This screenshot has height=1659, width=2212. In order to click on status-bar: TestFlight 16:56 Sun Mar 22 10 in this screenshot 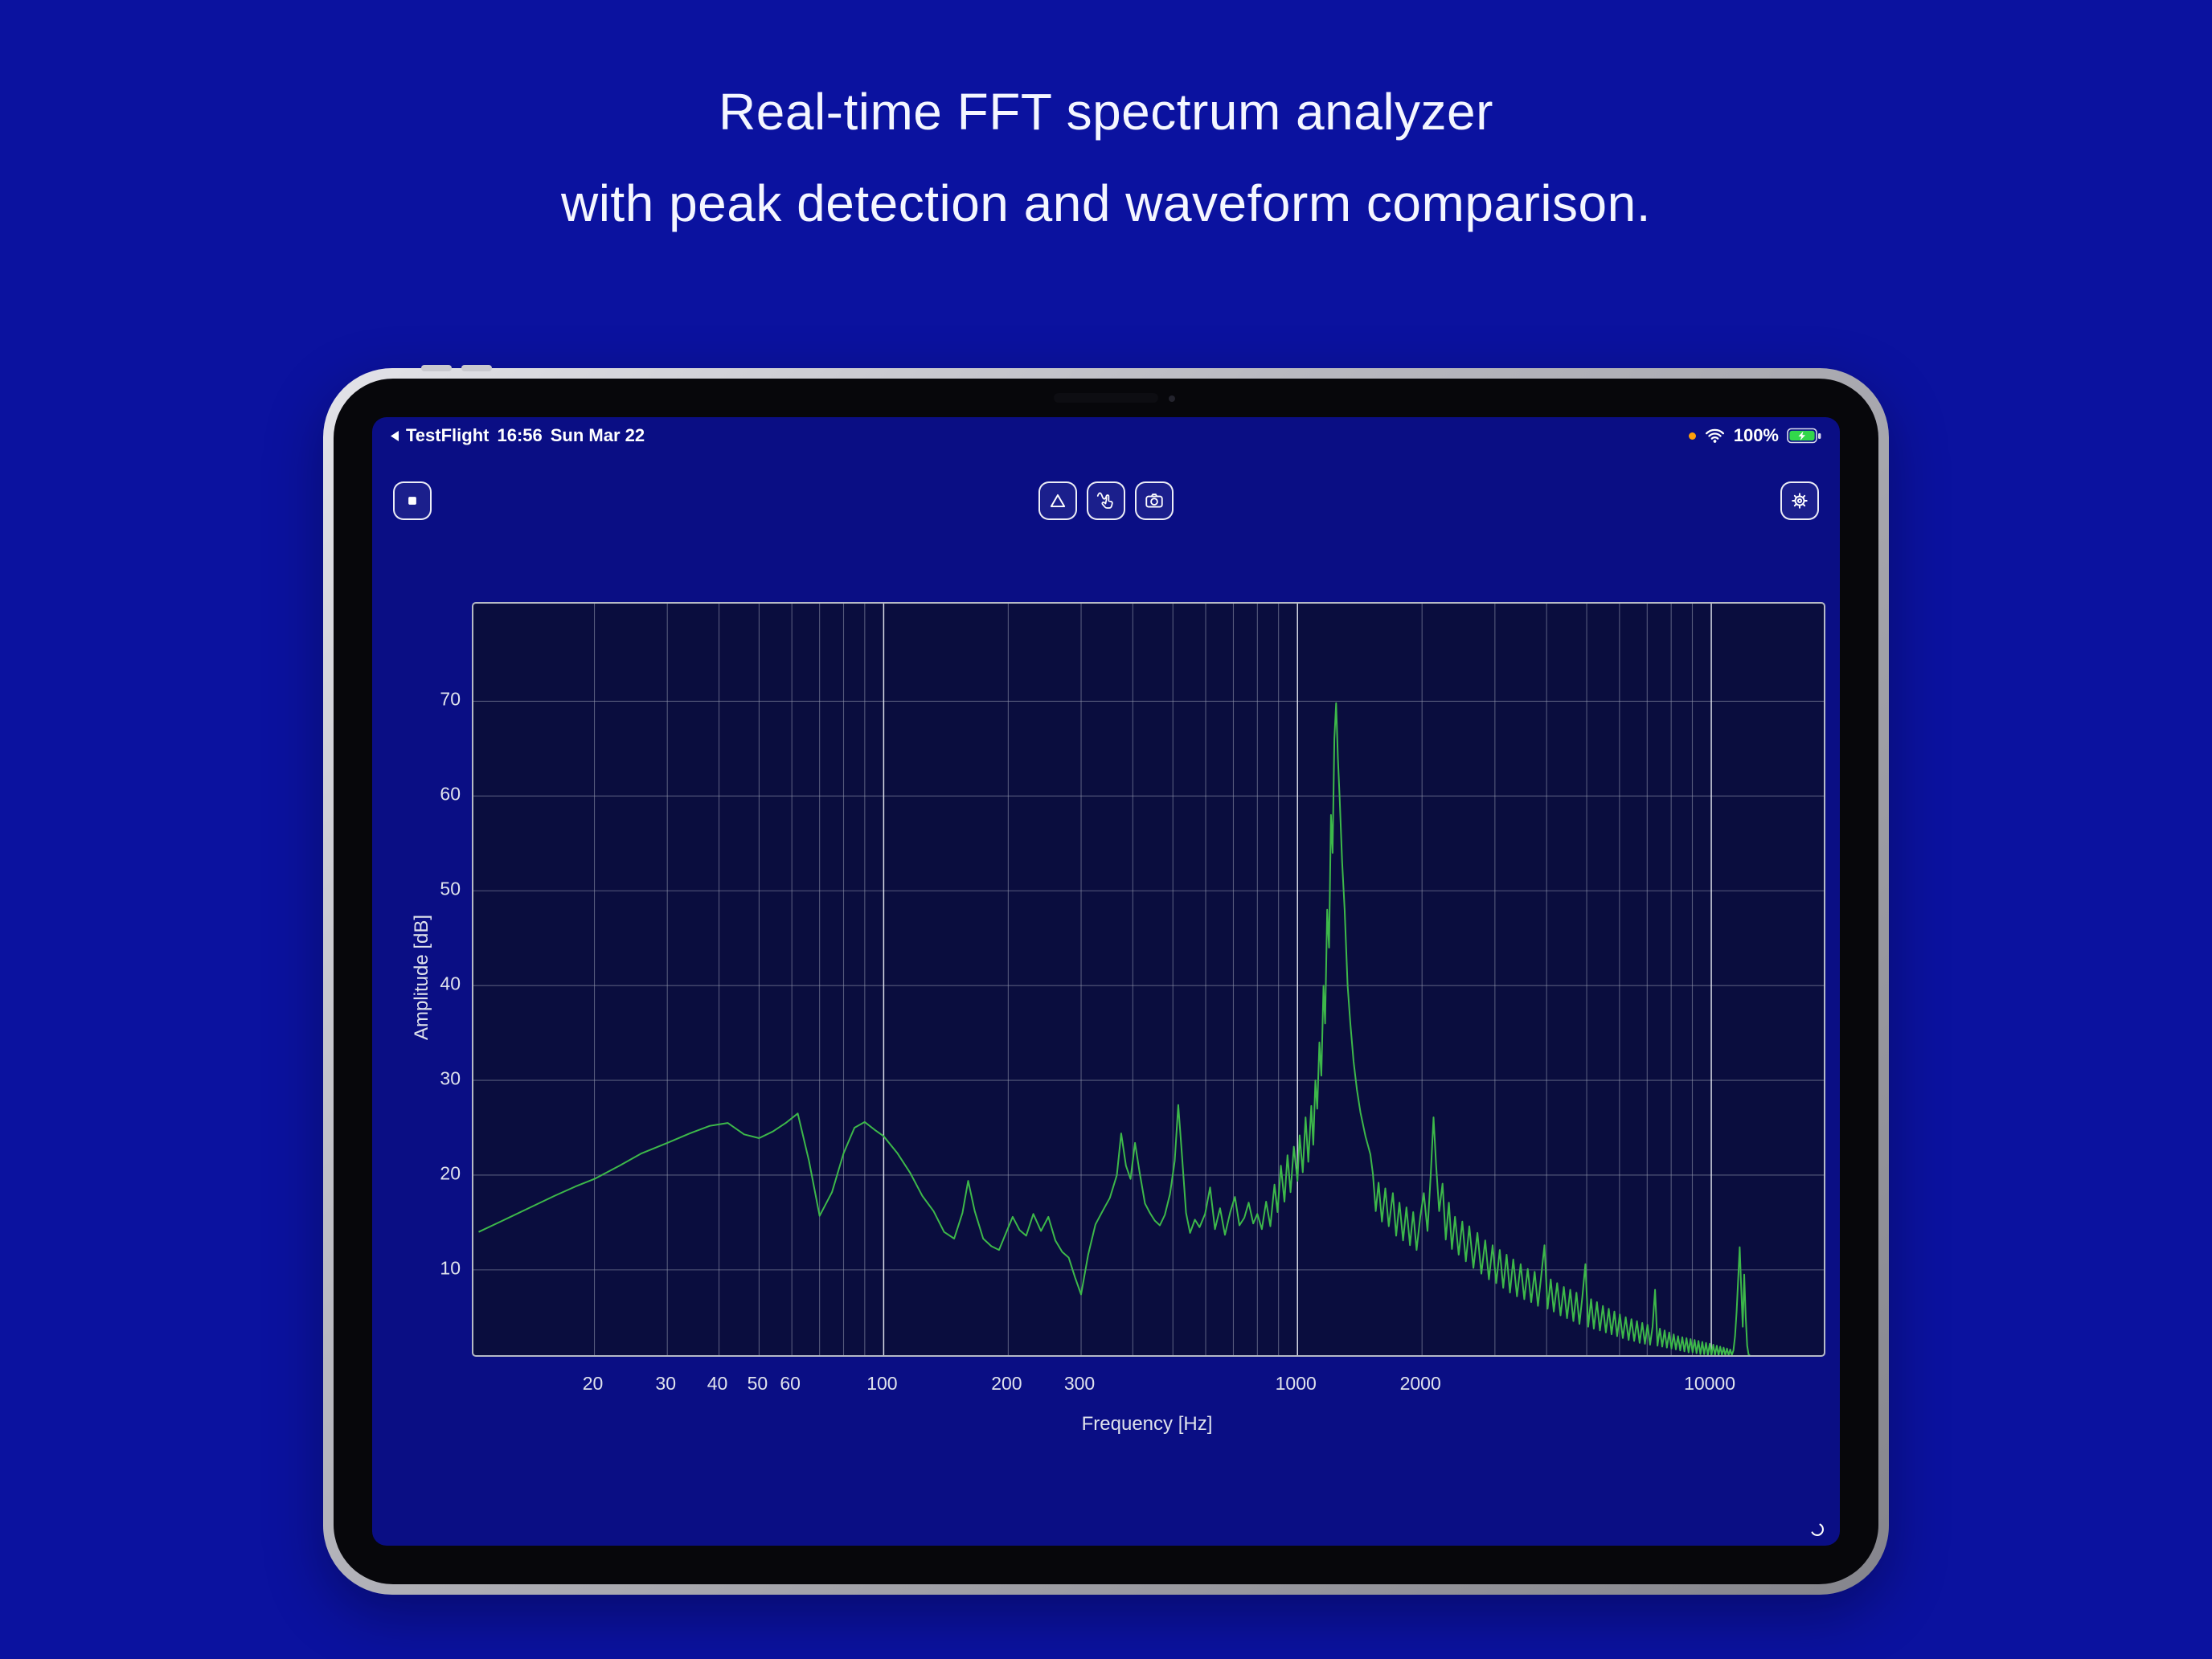, I will do `click(1106, 436)`.